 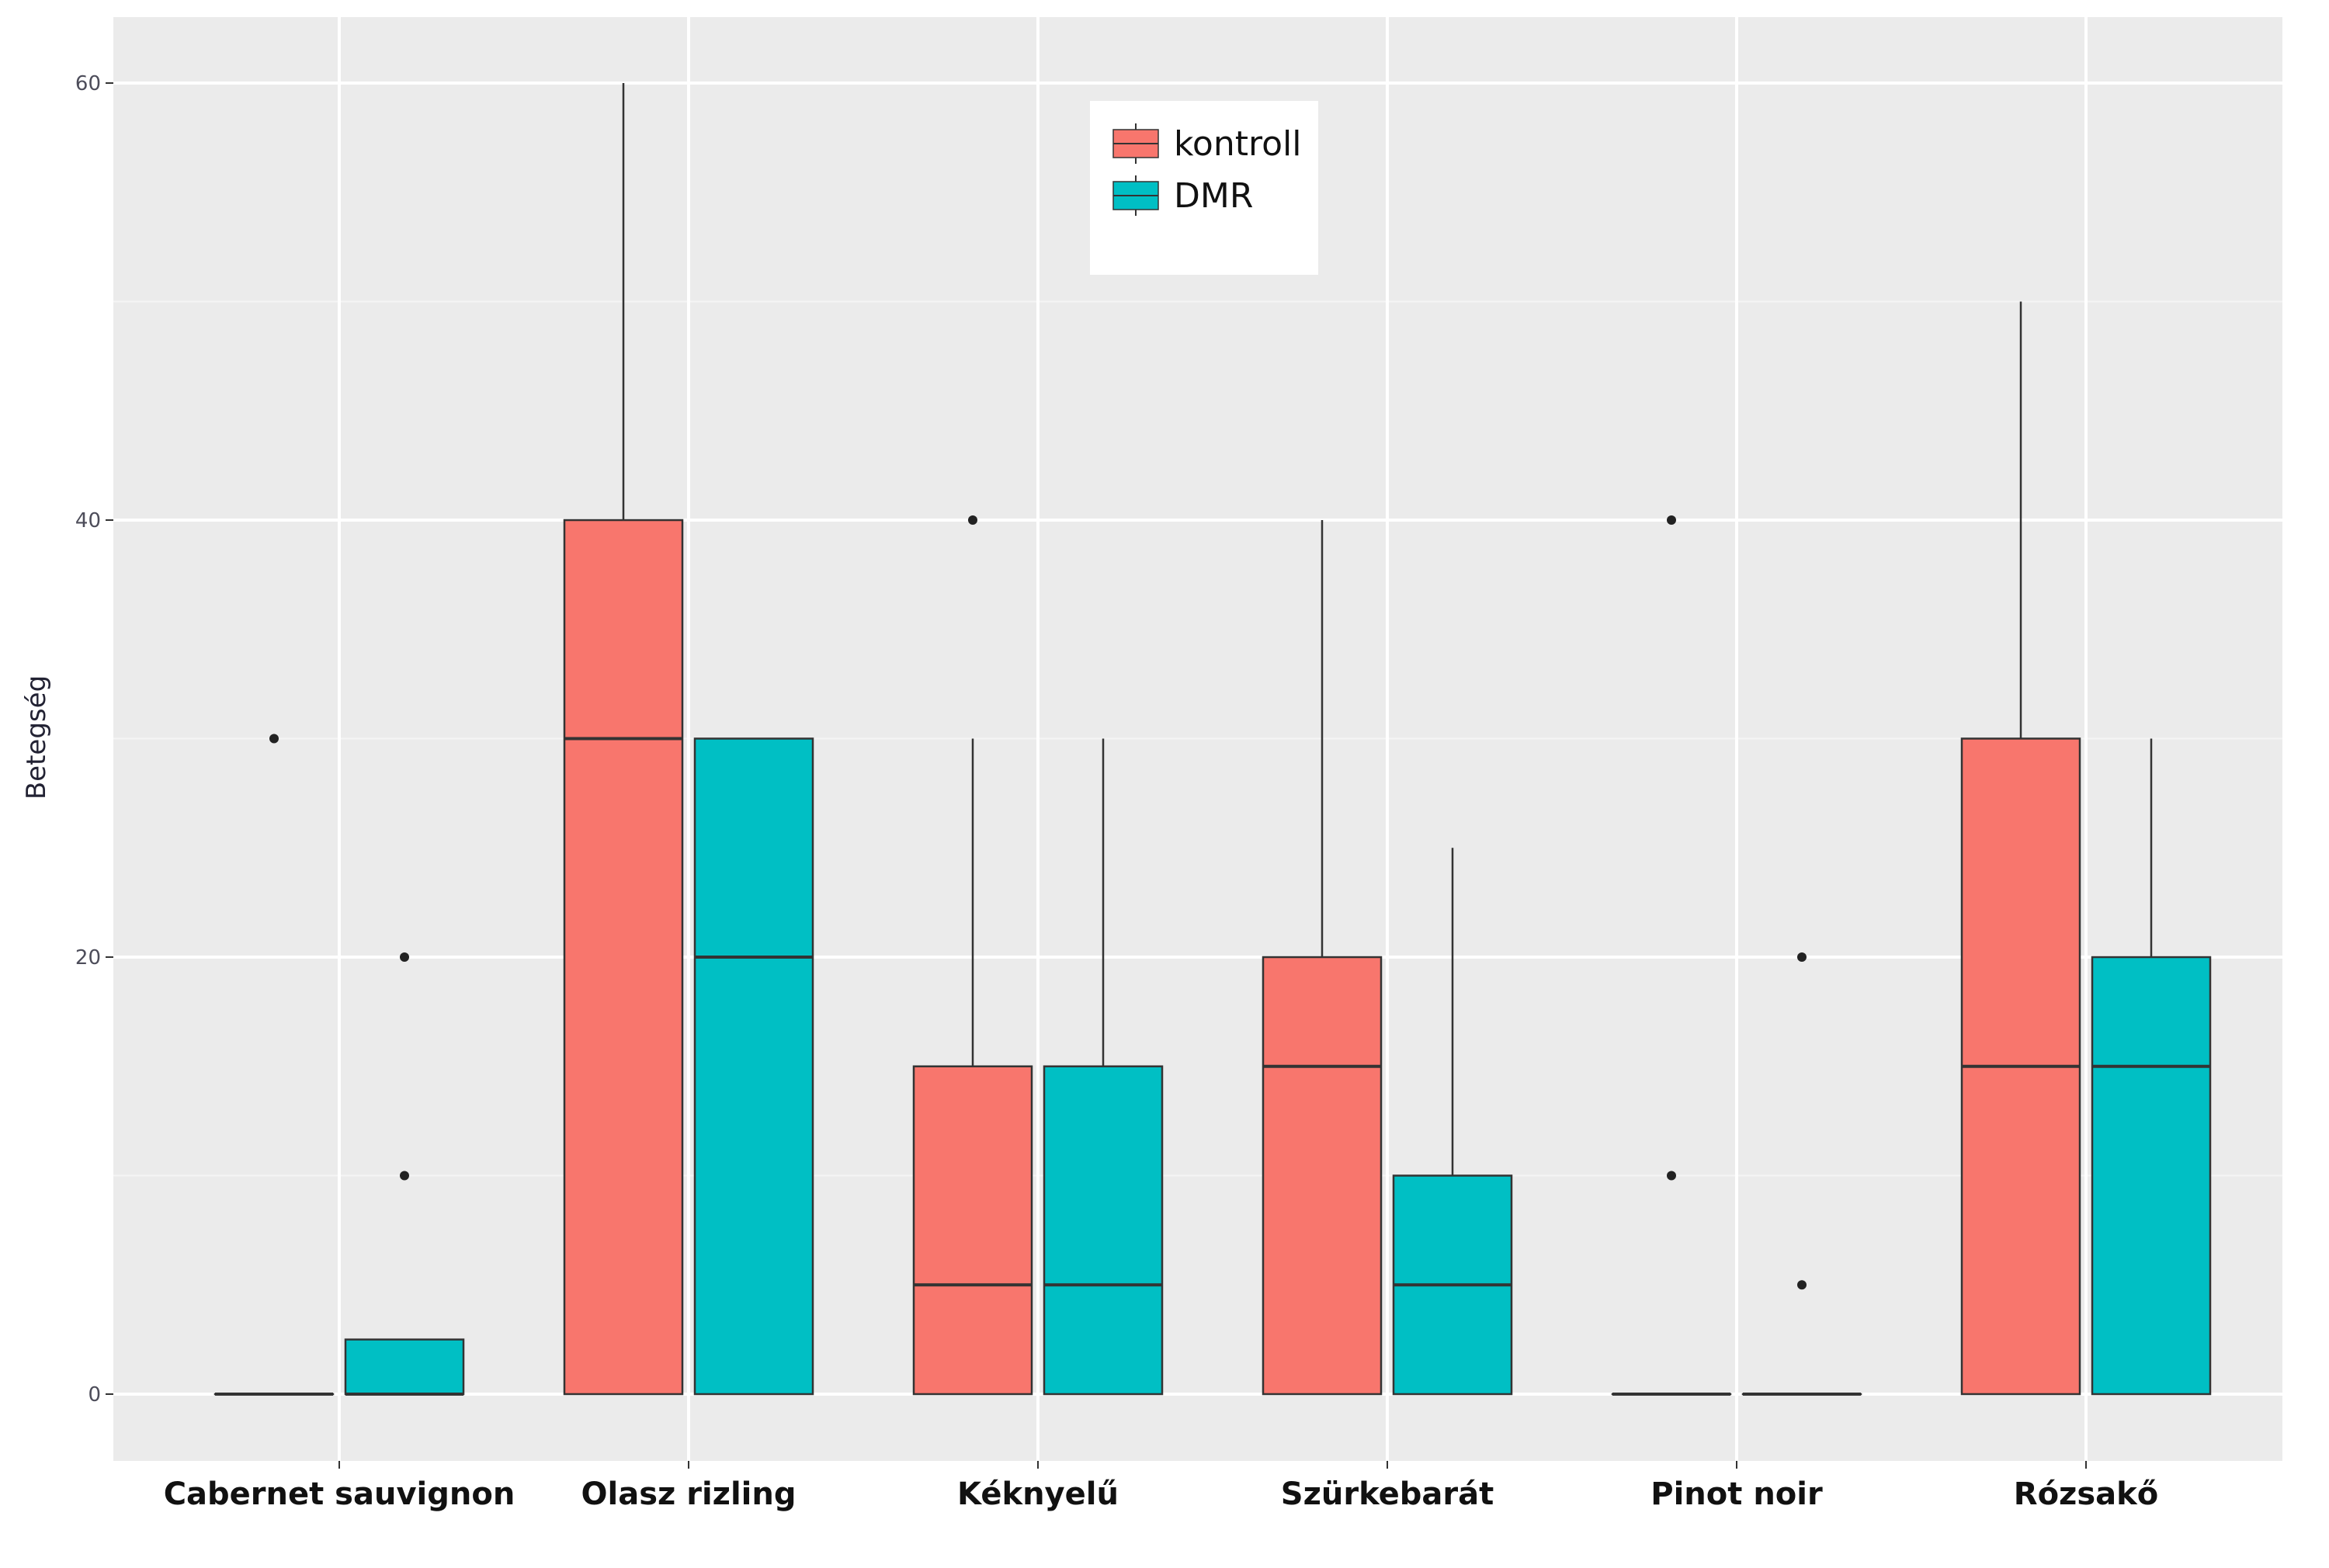 What do you see at coordinates (1736, 1494) in the screenshot?
I see `x-tick-label: Pinot noir` at bounding box center [1736, 1494].